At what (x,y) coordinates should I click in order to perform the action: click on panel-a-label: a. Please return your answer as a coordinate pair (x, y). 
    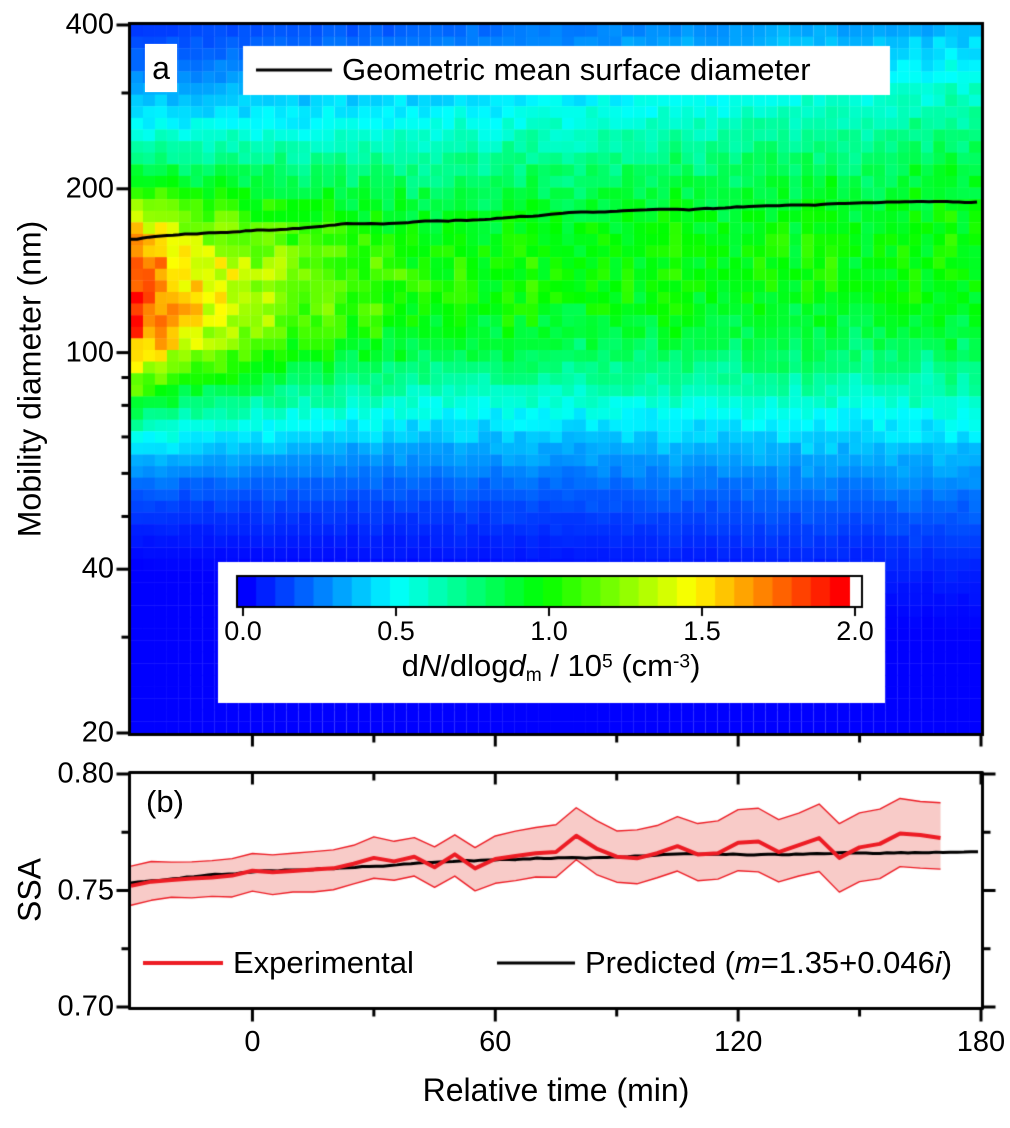
    Looking at the image, I should click on (161, 68).